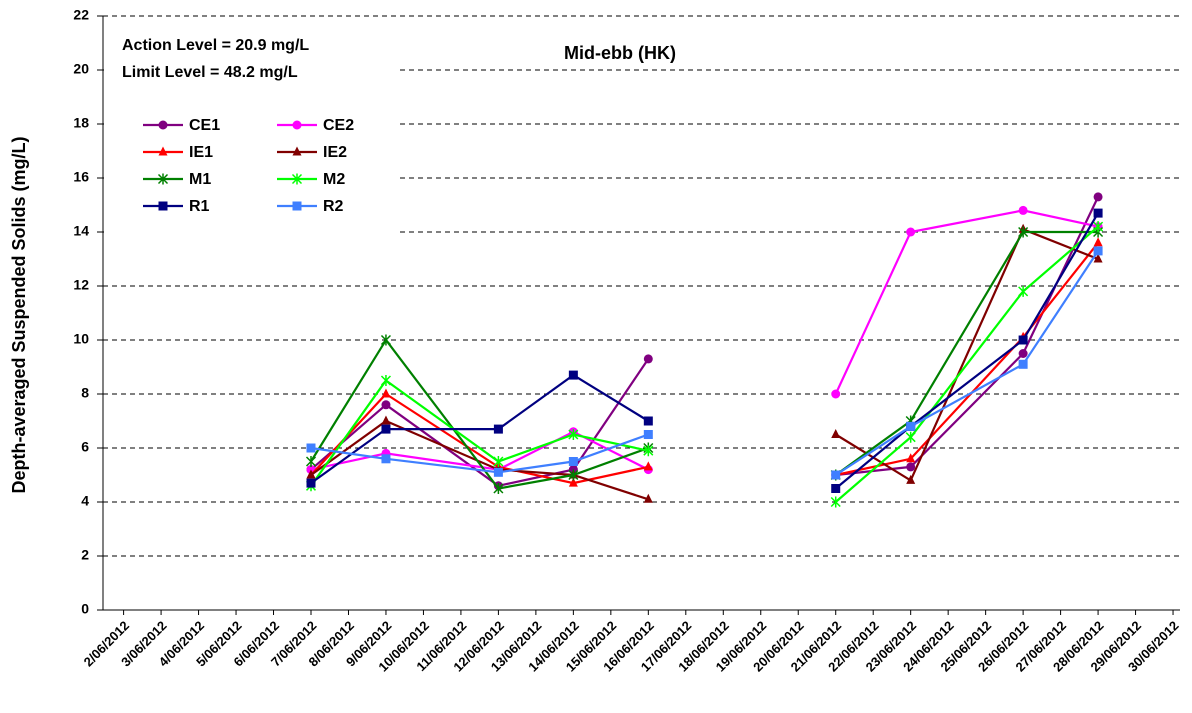  What do you see at coordinates (85, 609) in the screenshot?
I see `y-tick-label: 0` at bounding box center [85, 609].